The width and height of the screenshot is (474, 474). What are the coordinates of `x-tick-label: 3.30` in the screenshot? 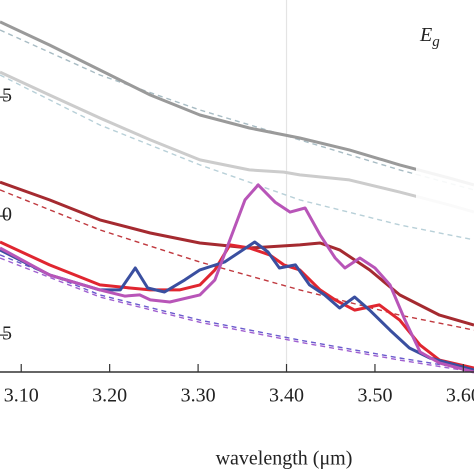 It's located at (198, 396).